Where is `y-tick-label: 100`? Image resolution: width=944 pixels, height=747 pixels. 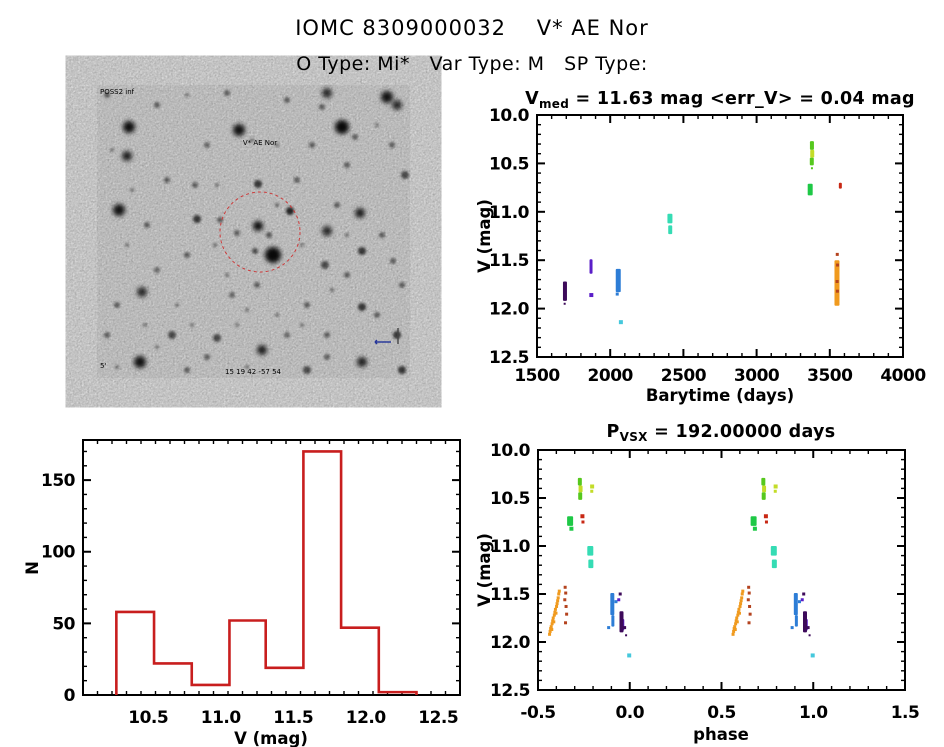 y-tick-label: 100 is located at coordinates (58, 553).